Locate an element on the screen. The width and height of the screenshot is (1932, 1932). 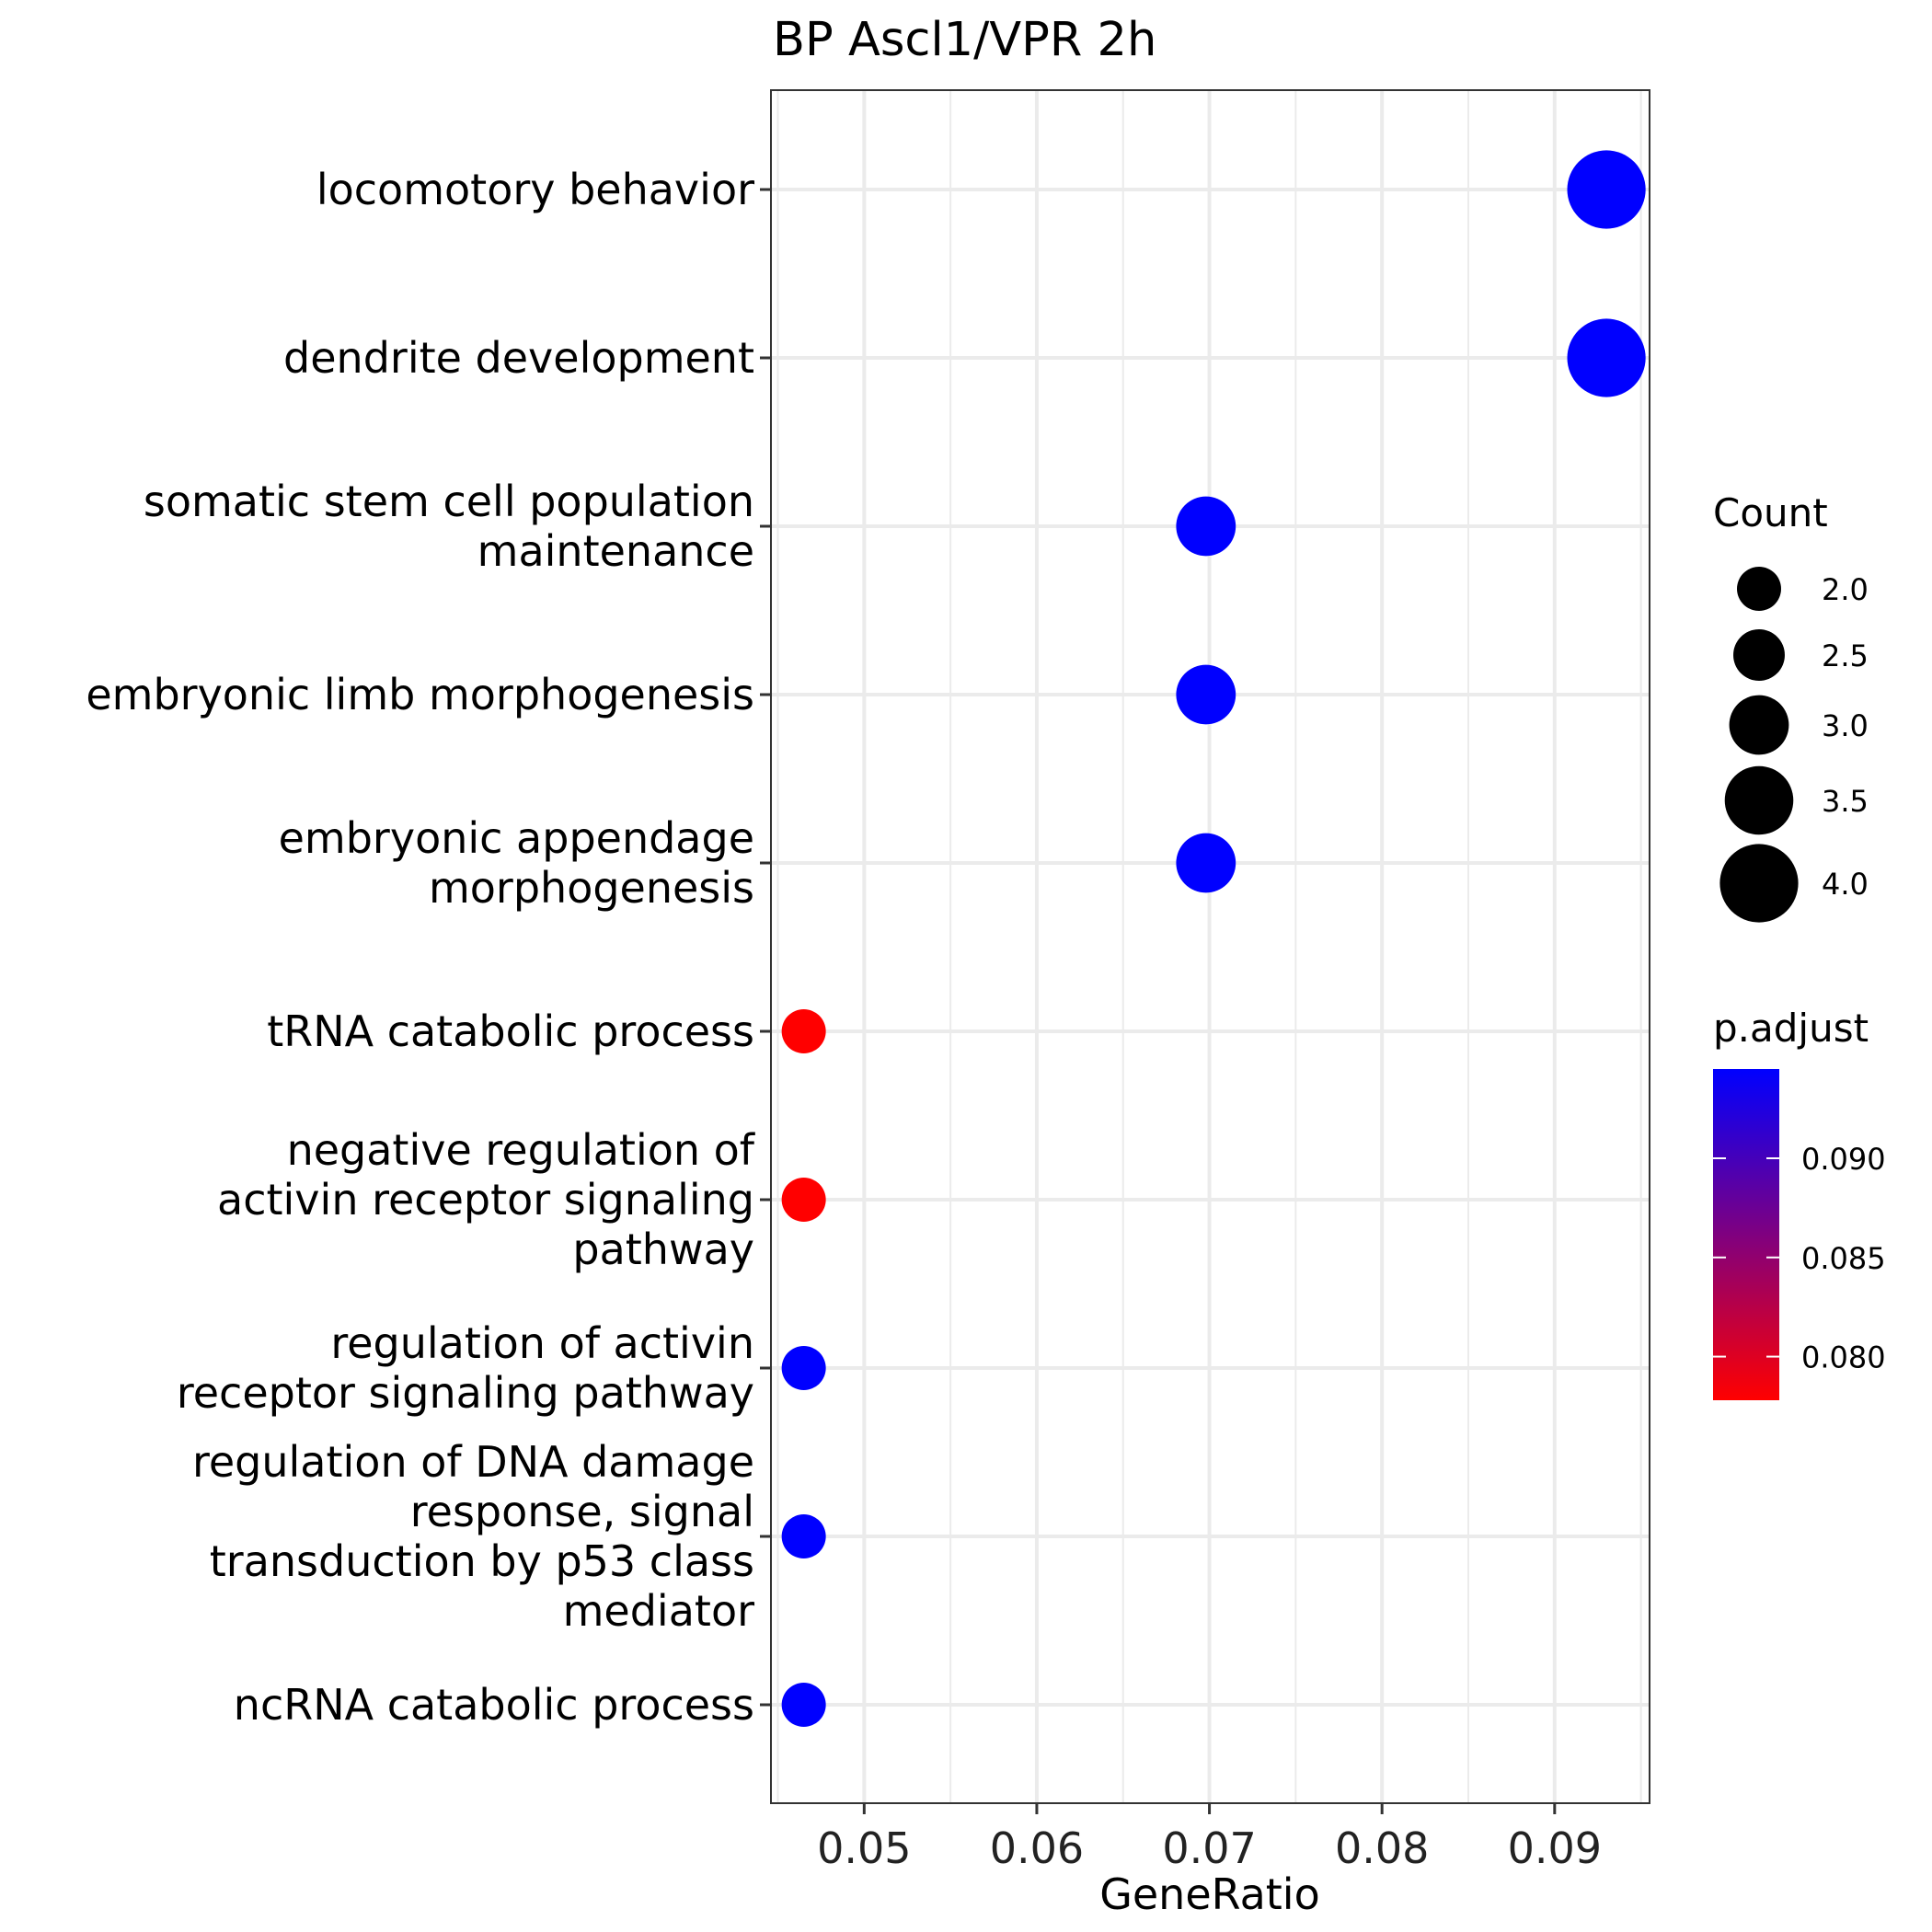
x-axis: 0.05 0.06 0.07 0.08 0.09 is located at coordinates (1209, 1838).